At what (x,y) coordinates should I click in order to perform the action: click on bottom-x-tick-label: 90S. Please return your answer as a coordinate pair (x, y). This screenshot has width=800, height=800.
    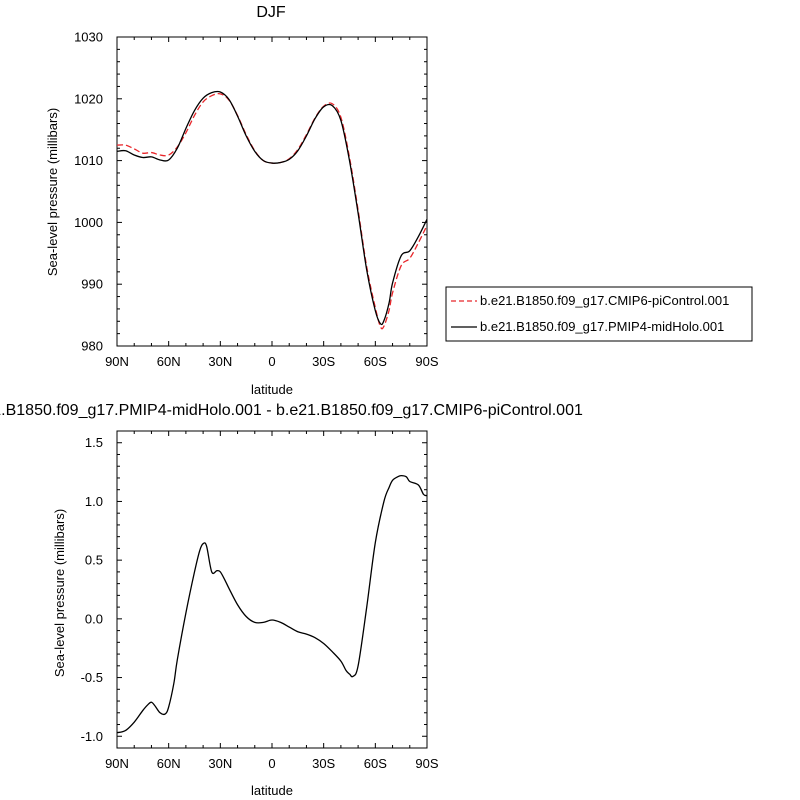
    Looking at the image, I should click on (426, 763).